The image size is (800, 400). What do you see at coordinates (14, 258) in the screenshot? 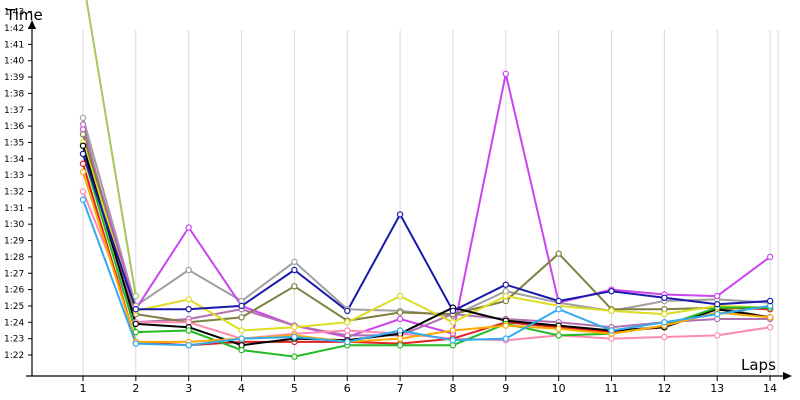
I see `y-tick-label: 1:28` at bounding box center [14, 258].